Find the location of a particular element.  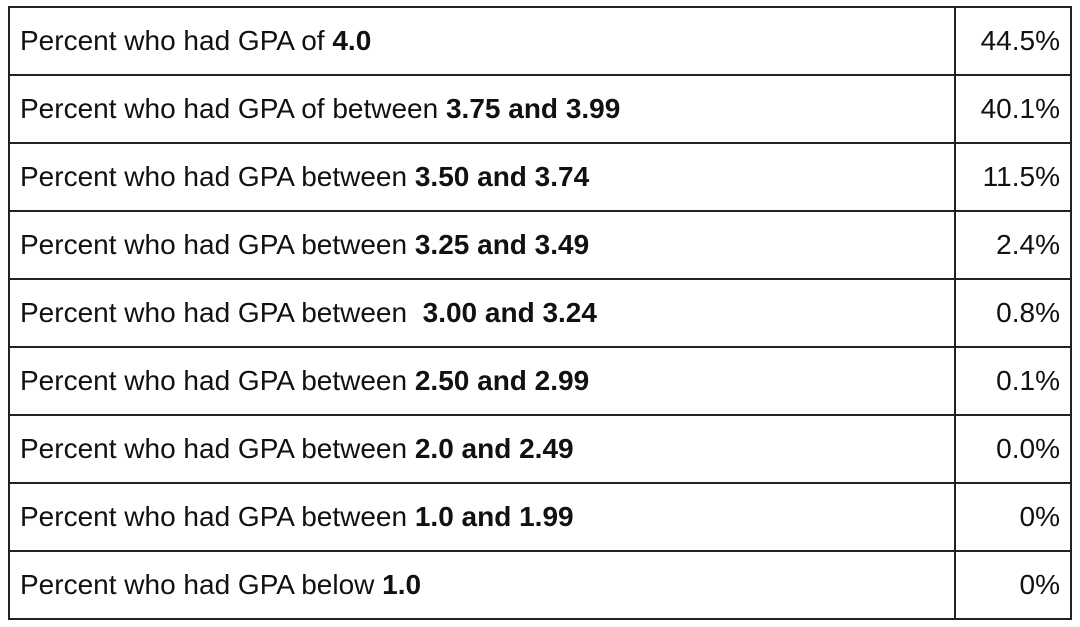

value-cell: 44.5% is located at coordinates (1013, 41).